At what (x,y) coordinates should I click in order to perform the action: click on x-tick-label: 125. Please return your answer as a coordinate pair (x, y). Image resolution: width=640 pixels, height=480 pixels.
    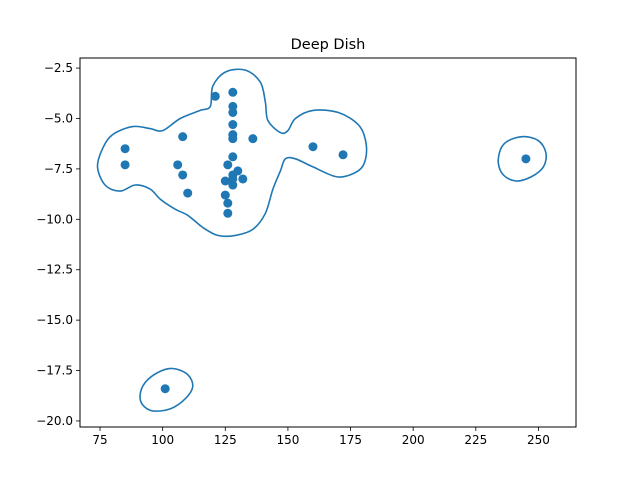
    Looking at the image, I should click on (225, 440).